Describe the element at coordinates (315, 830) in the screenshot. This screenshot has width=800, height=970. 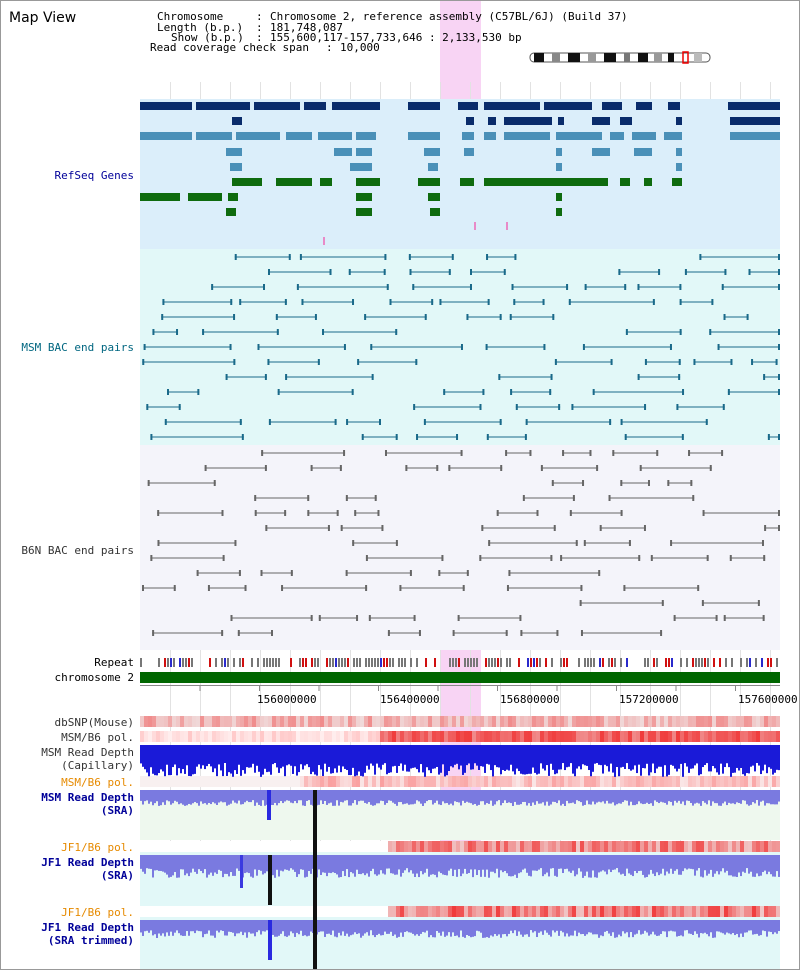
I see `msm-sra-depth-spike` at that location.